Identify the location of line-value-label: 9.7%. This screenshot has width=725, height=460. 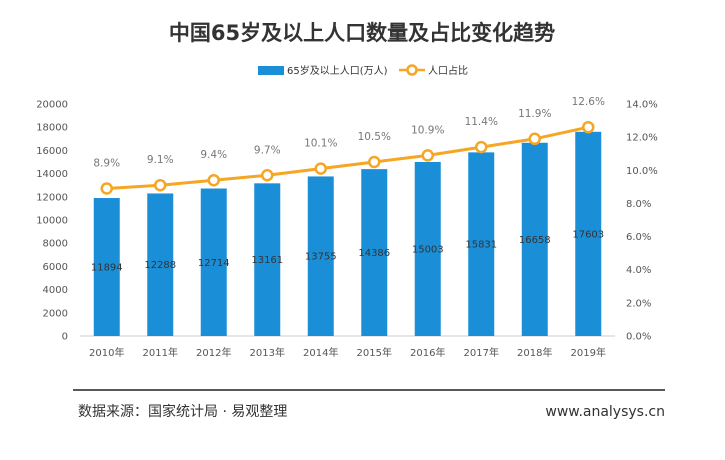
(267, 150).